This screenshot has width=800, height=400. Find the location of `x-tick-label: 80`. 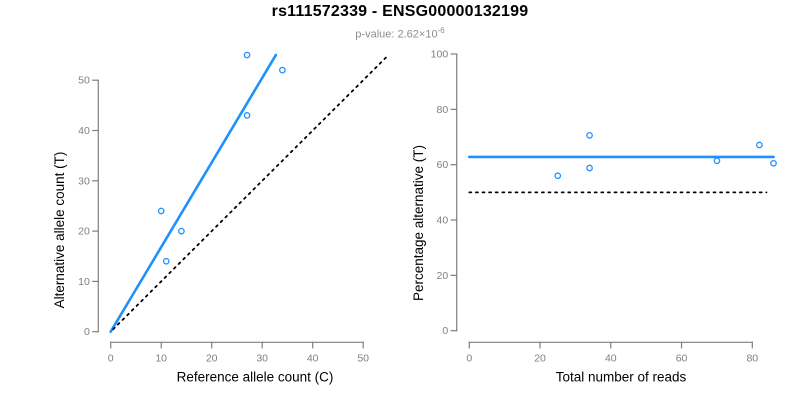

x-tick-label: 80 is located at coordinates (752, 358).